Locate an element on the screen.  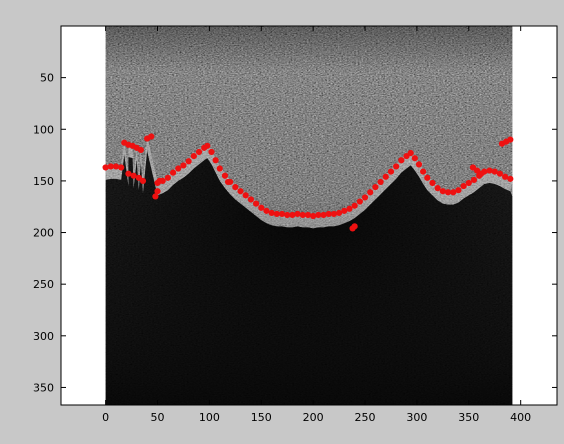
x-tick-label: 200 is located at coordinates (313, 417).